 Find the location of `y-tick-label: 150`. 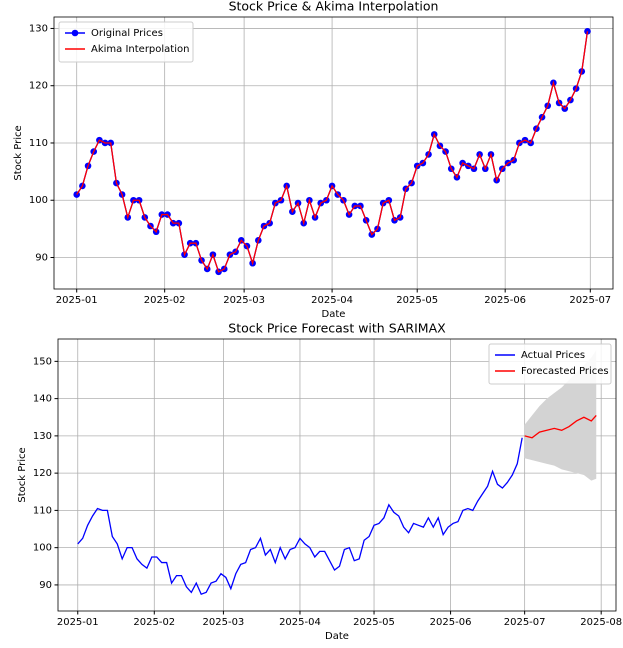

y-tick-label: 150 is located at coordinates (42, 361).